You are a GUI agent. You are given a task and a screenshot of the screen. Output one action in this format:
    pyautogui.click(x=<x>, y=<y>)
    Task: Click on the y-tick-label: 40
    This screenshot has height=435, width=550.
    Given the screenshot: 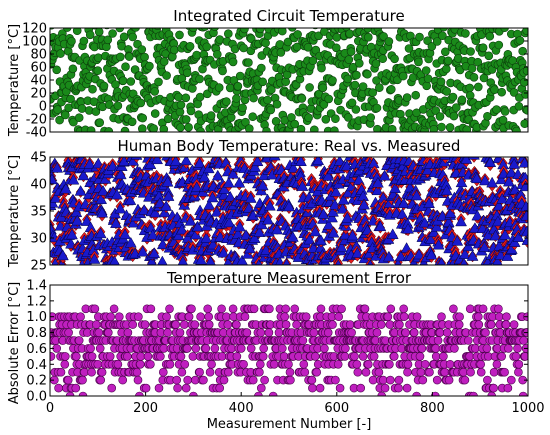 What is the action you would take?
    pyautogui.click(x=38, y=185)
    